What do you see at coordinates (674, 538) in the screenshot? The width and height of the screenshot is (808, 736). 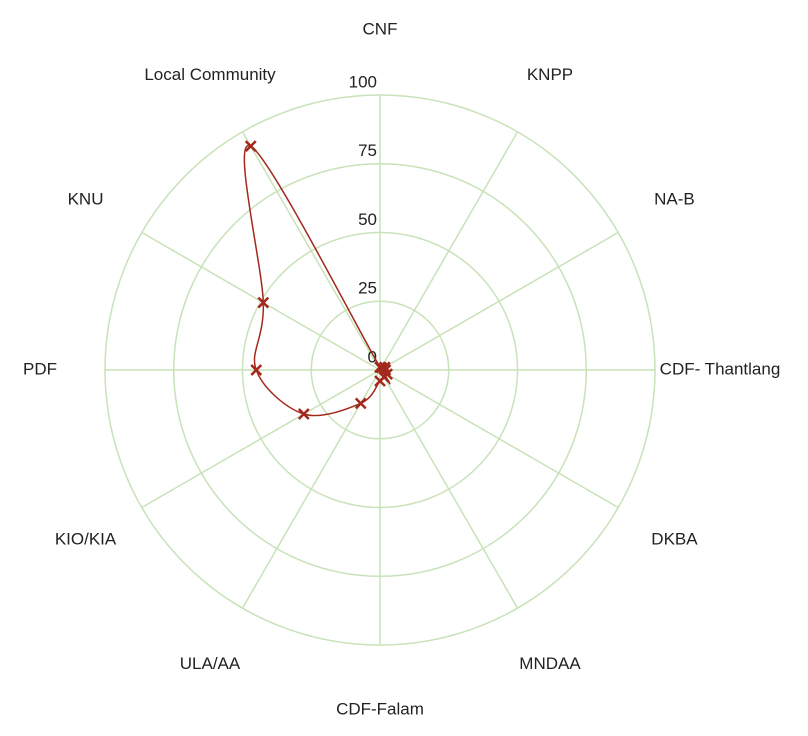 I see `category-label: DKBA` at bounding box center [674, 538].